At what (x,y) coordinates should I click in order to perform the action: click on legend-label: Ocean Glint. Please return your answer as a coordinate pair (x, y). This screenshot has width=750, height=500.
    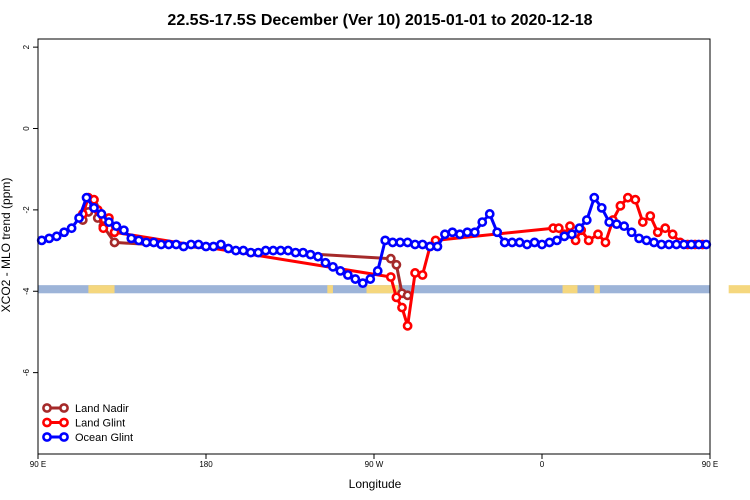
    Looking at the image, I should click on (104, 438).